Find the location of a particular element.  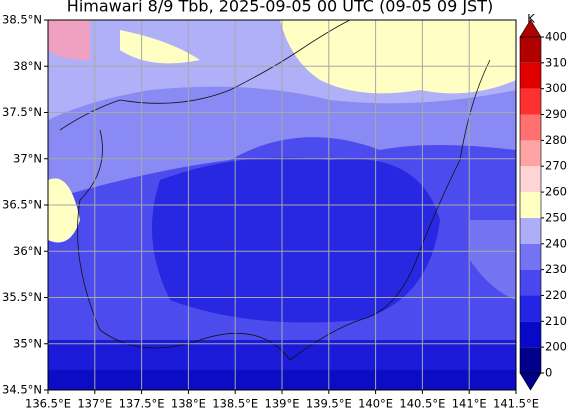

colorbar-tick-label: 290 is located at coordinates (556, 114).